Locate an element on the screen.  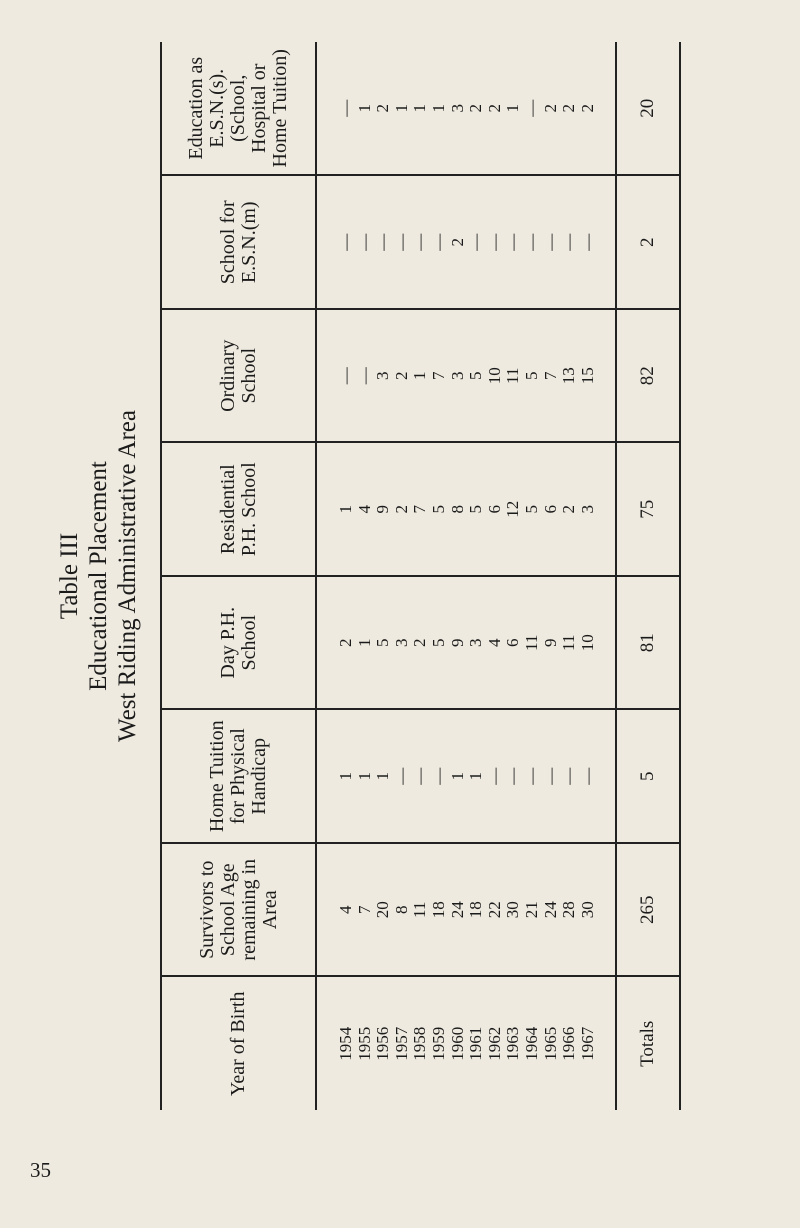
total-cell: 2 is located at coordinates (648, 242).